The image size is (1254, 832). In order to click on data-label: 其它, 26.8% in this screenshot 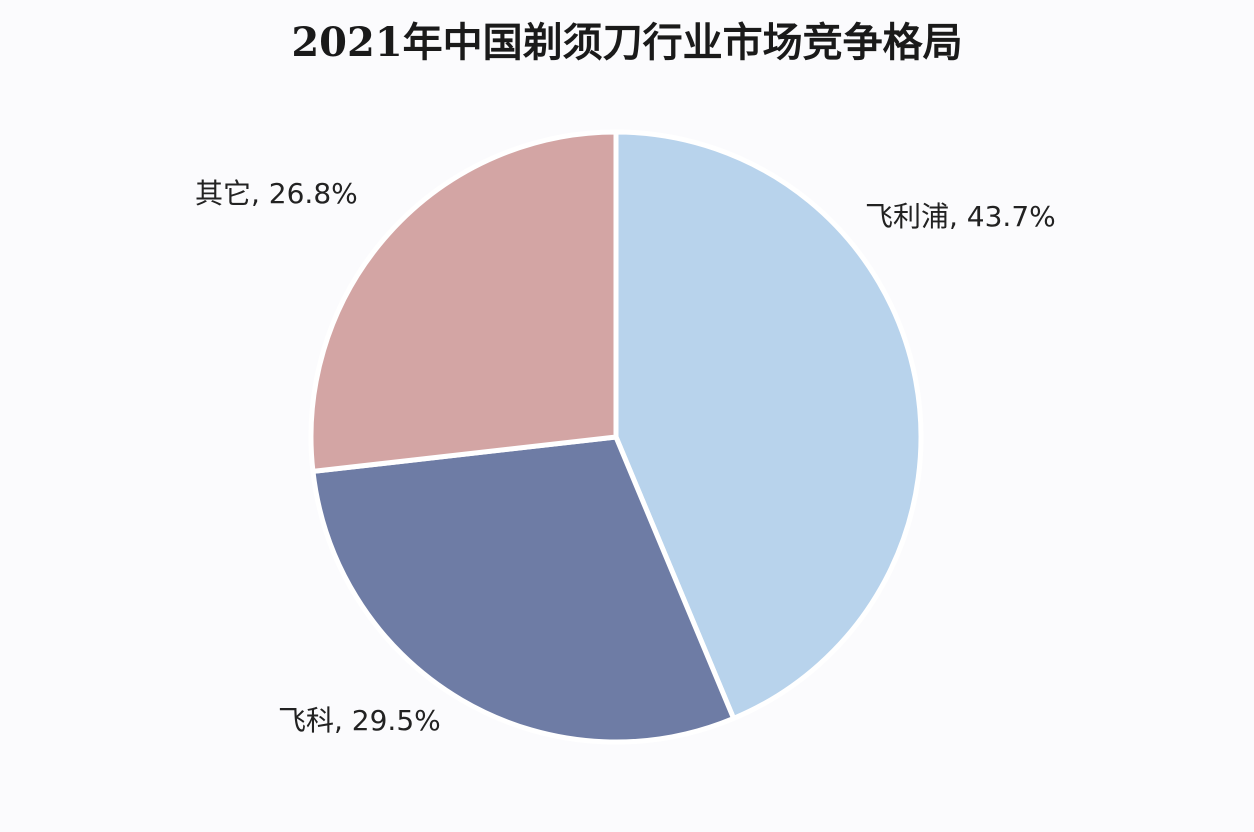, I will do `click(276, 193)`.